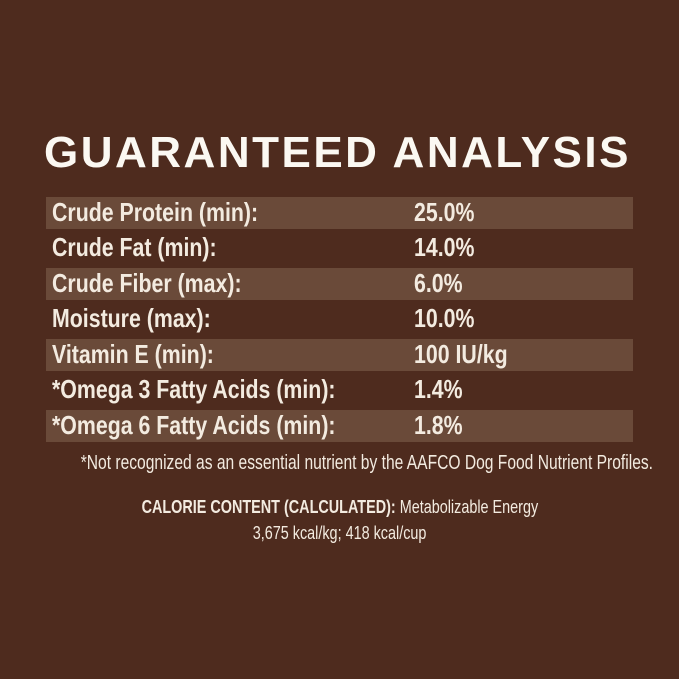  What do you see at coordinates (339, 249) in the screenshot?
I see `table-row: Crude Fat (min): 14.0%` at bounding box center [339, 249].